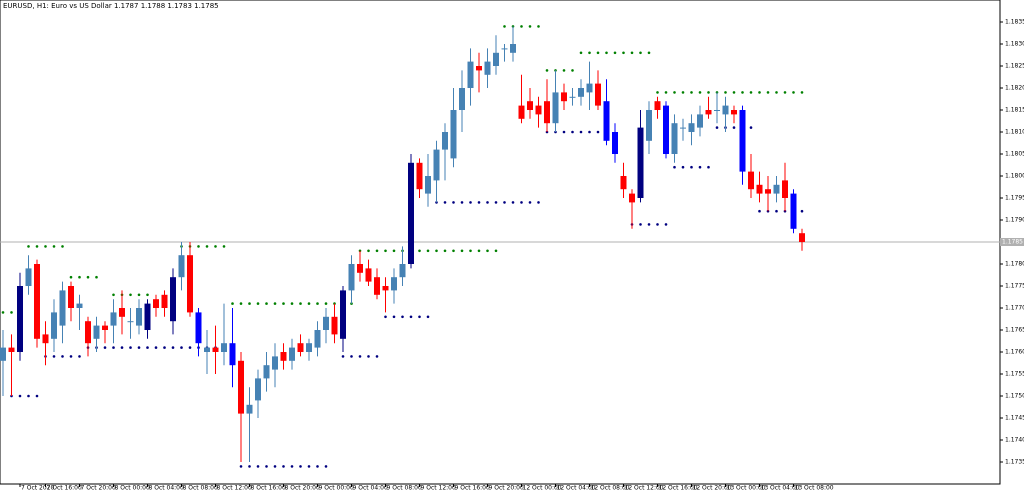  What do you see at coordinates (438, 488) in the screenshot?
I see `x-tick-label: 9 Oct 12:00` at bounding box center [438, 488].